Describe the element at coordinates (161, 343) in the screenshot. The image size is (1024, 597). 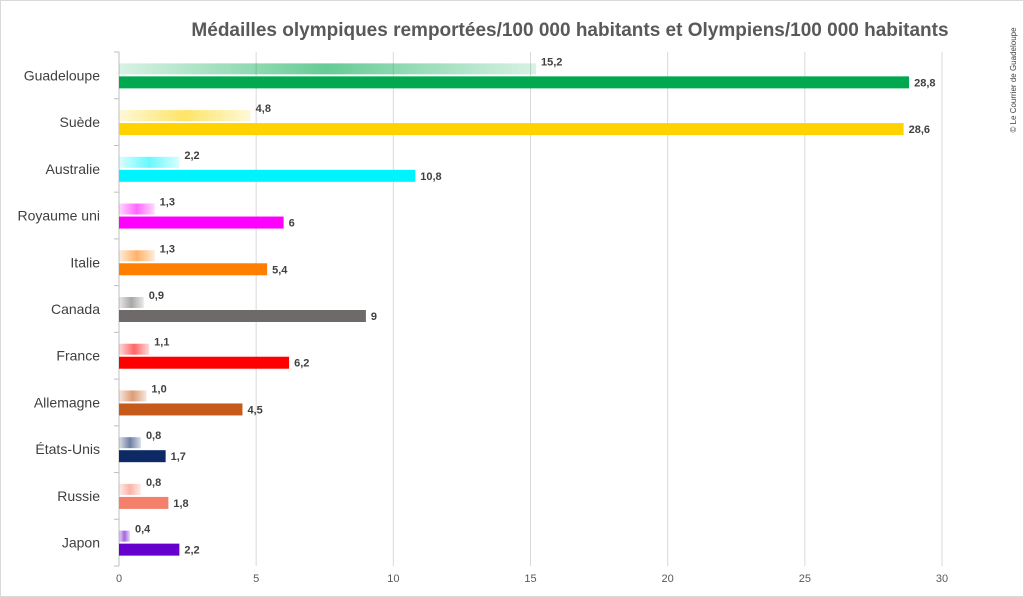
I see `data-label-medailles: 1,1` at that location.